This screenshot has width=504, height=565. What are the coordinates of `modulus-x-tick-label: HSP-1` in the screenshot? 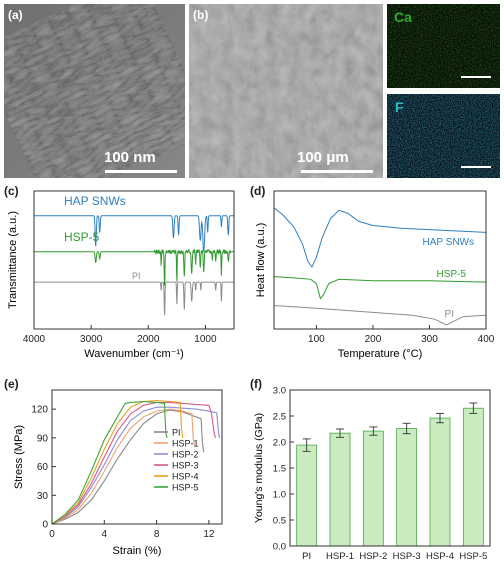 It's located at (340, 556).